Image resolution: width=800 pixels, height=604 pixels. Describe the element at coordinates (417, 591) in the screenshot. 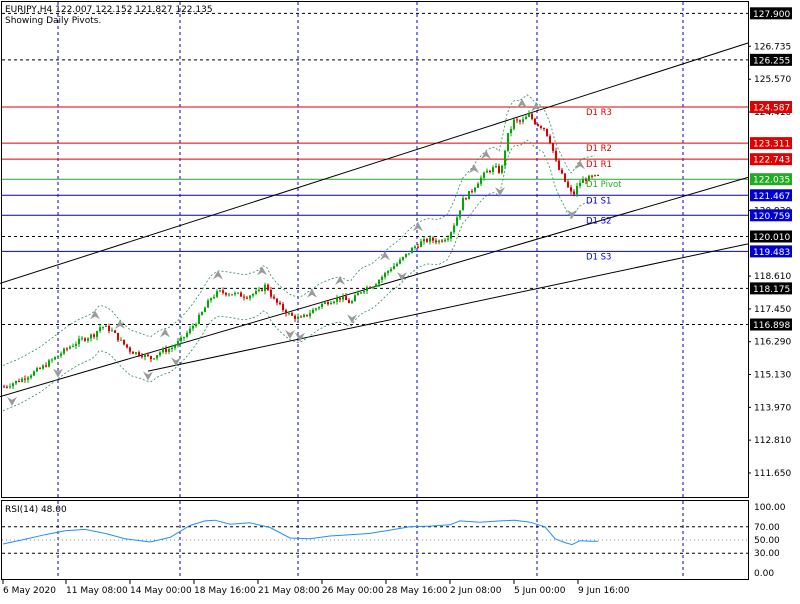

I see `x-tick-label: 28 May 16:00` at that location.